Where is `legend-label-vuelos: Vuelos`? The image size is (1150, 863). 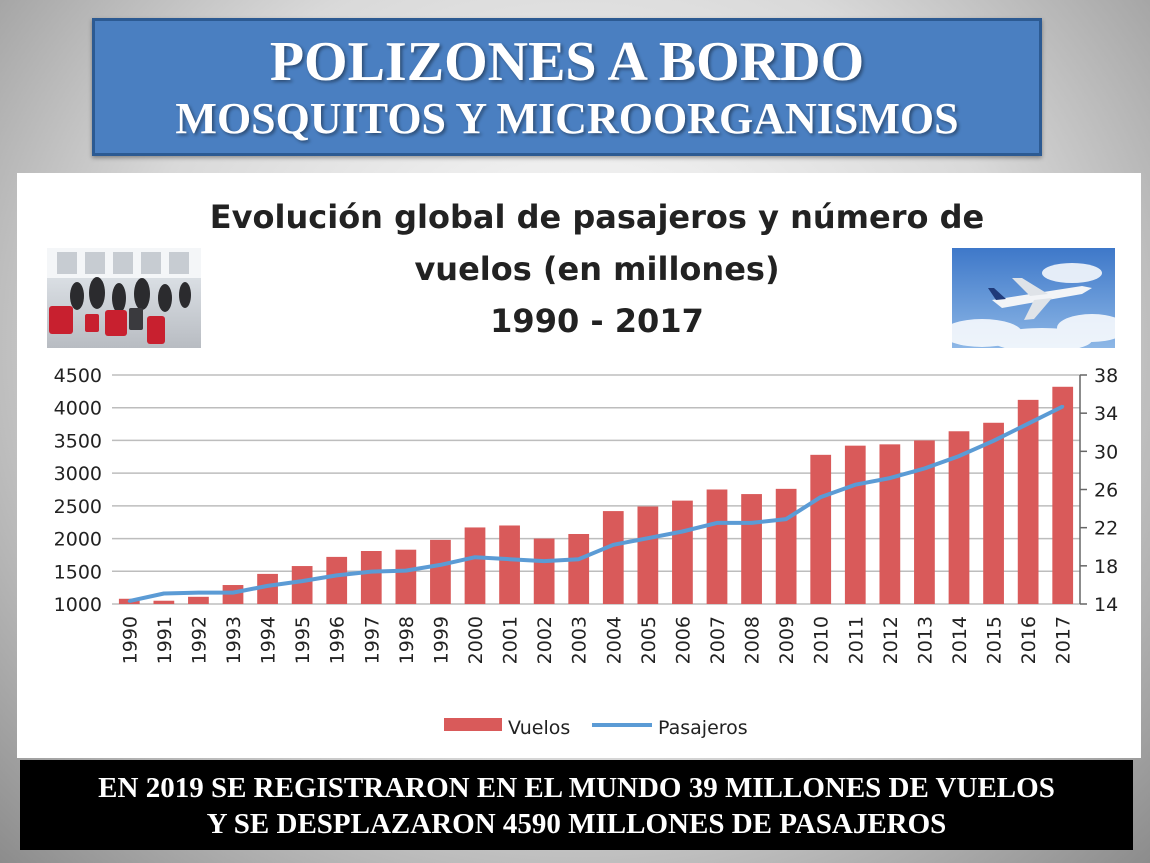
legend-label-vuelos: Vuelos is located at coordinates (539, 728).